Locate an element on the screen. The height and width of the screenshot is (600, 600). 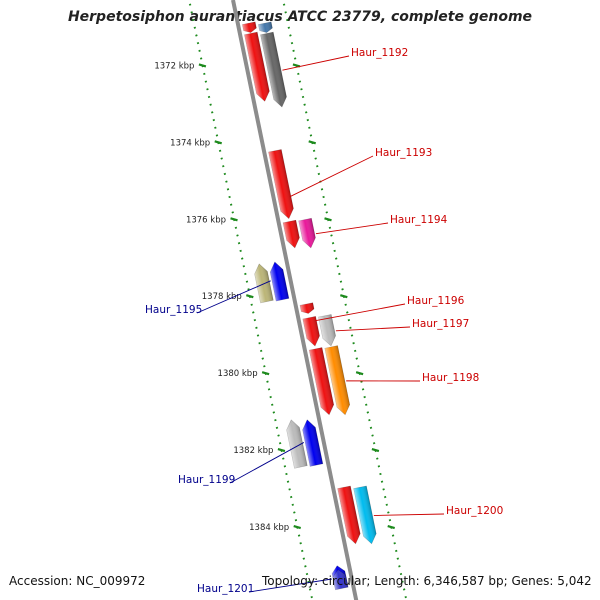
gene-label: Haur_1195 is located at coordinates (173, 310).